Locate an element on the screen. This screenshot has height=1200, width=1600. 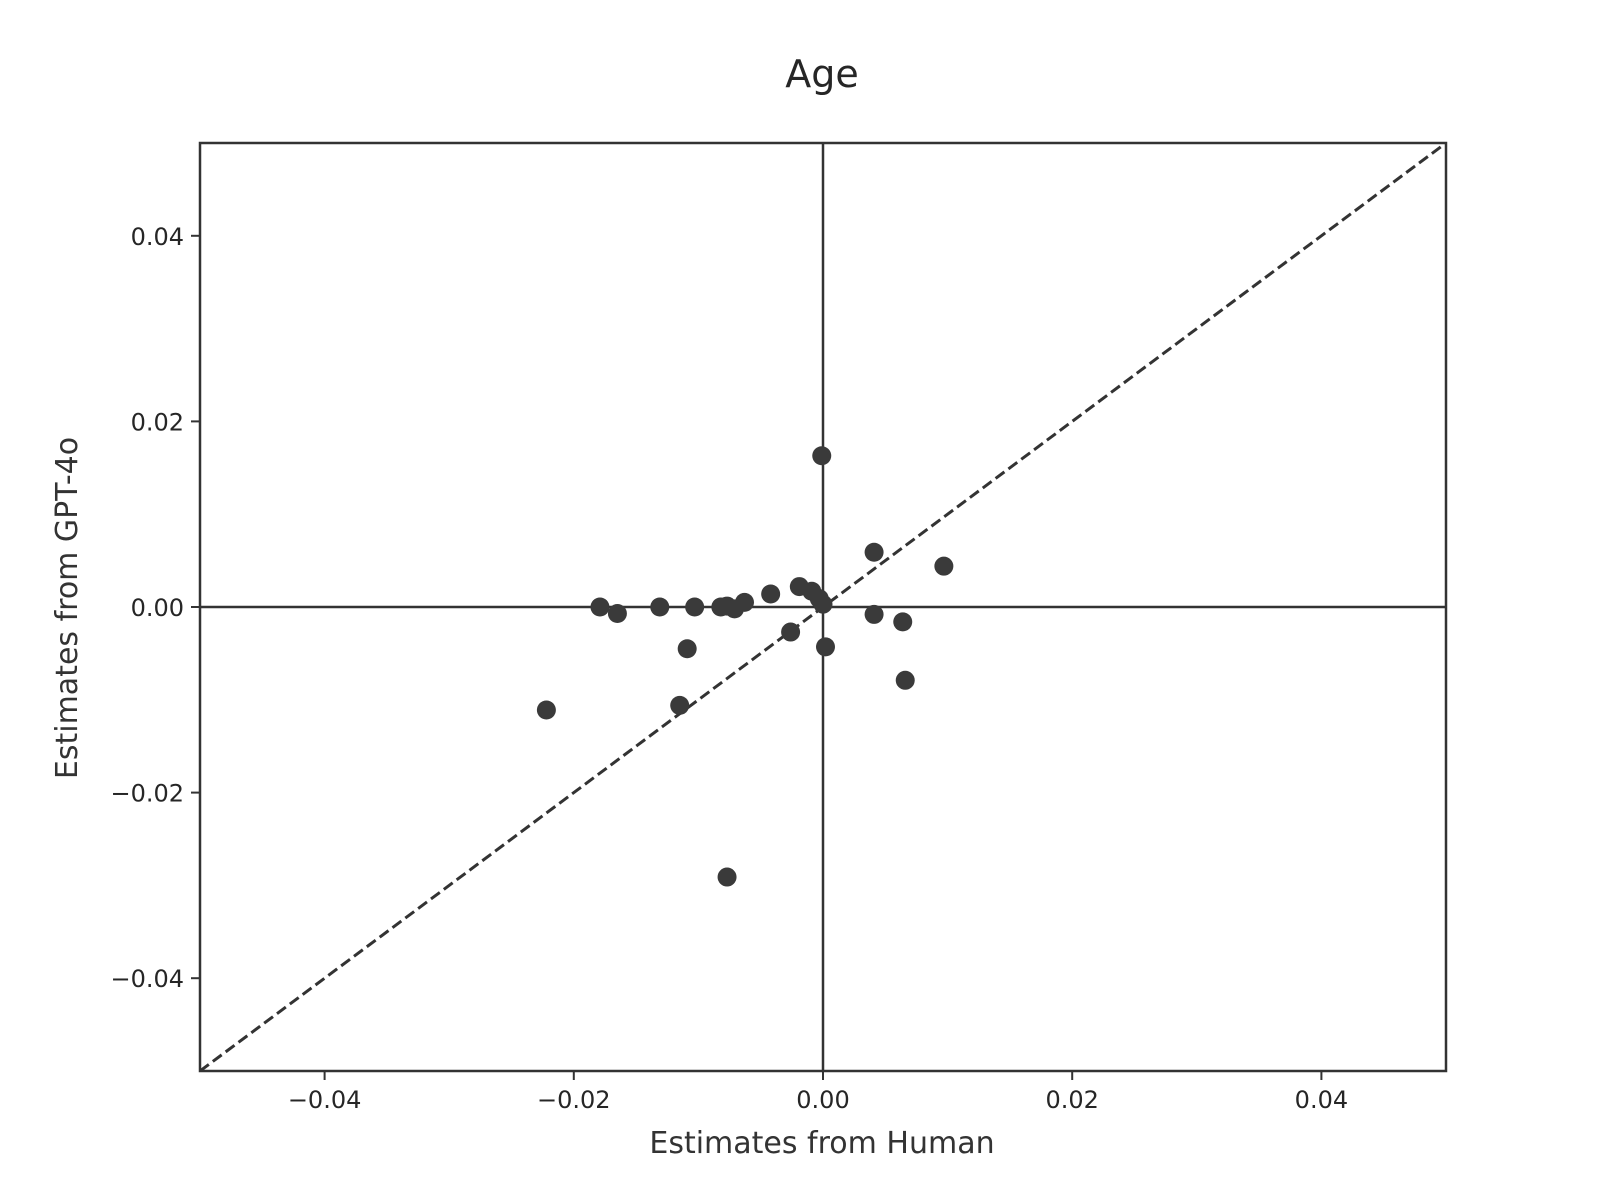
y-tick-label: −0.02 is located at coordinates (147, 794).